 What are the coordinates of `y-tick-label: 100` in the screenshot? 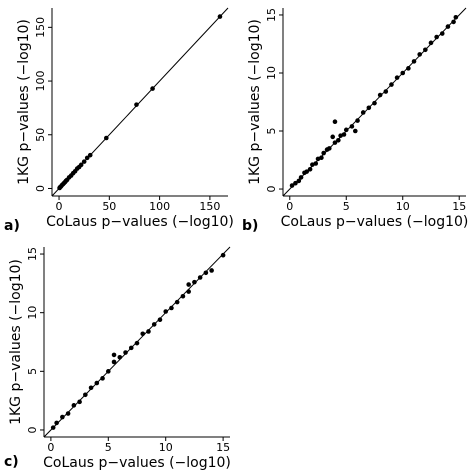 It's located at (40, 81).